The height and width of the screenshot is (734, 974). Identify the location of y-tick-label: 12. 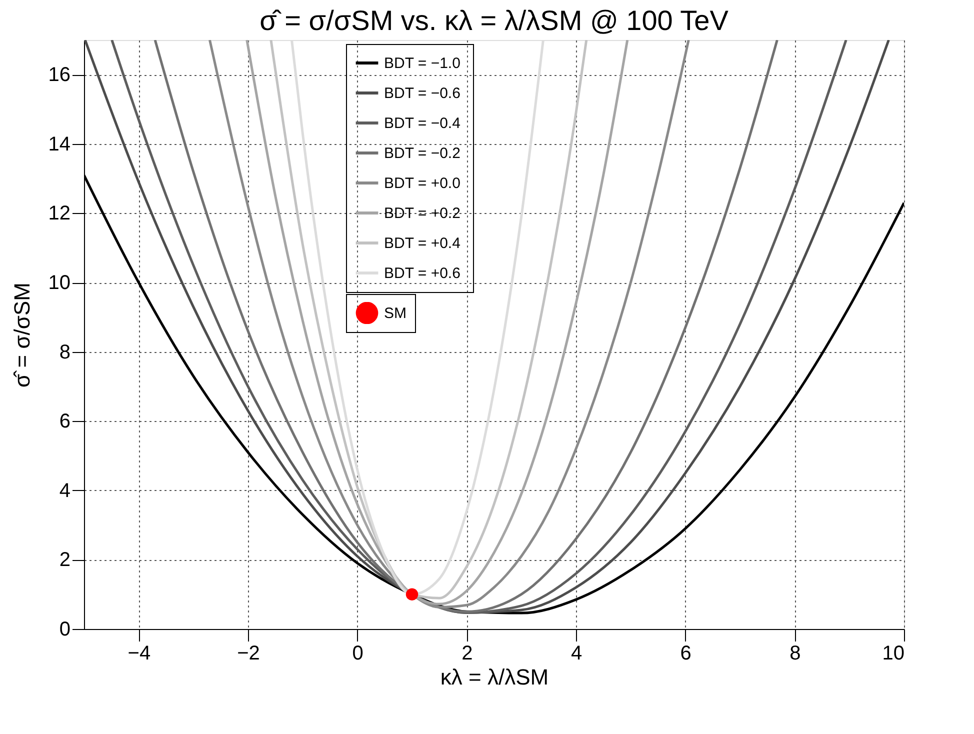
(59, 213).